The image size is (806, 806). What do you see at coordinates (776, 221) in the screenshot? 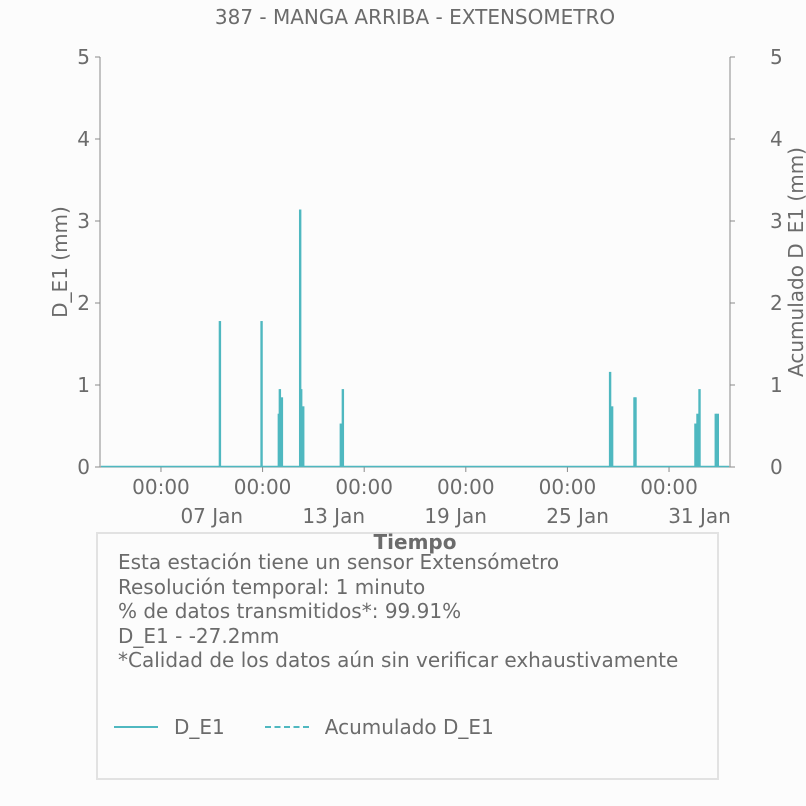
I see `y2-tick-label: 3` at bounding box center [776, 221].